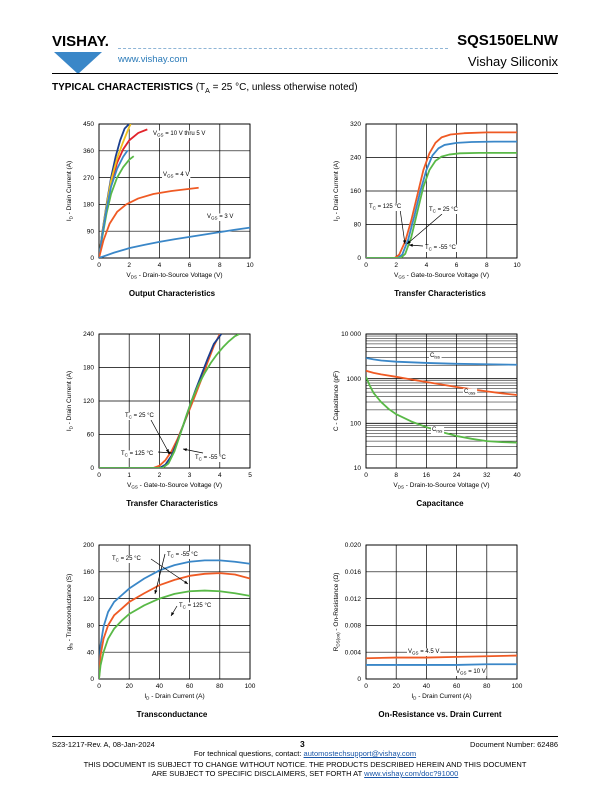 This screenshot has height=792, width=612. I want to click on part-number: SQS150ELNW, so click(507, 40).